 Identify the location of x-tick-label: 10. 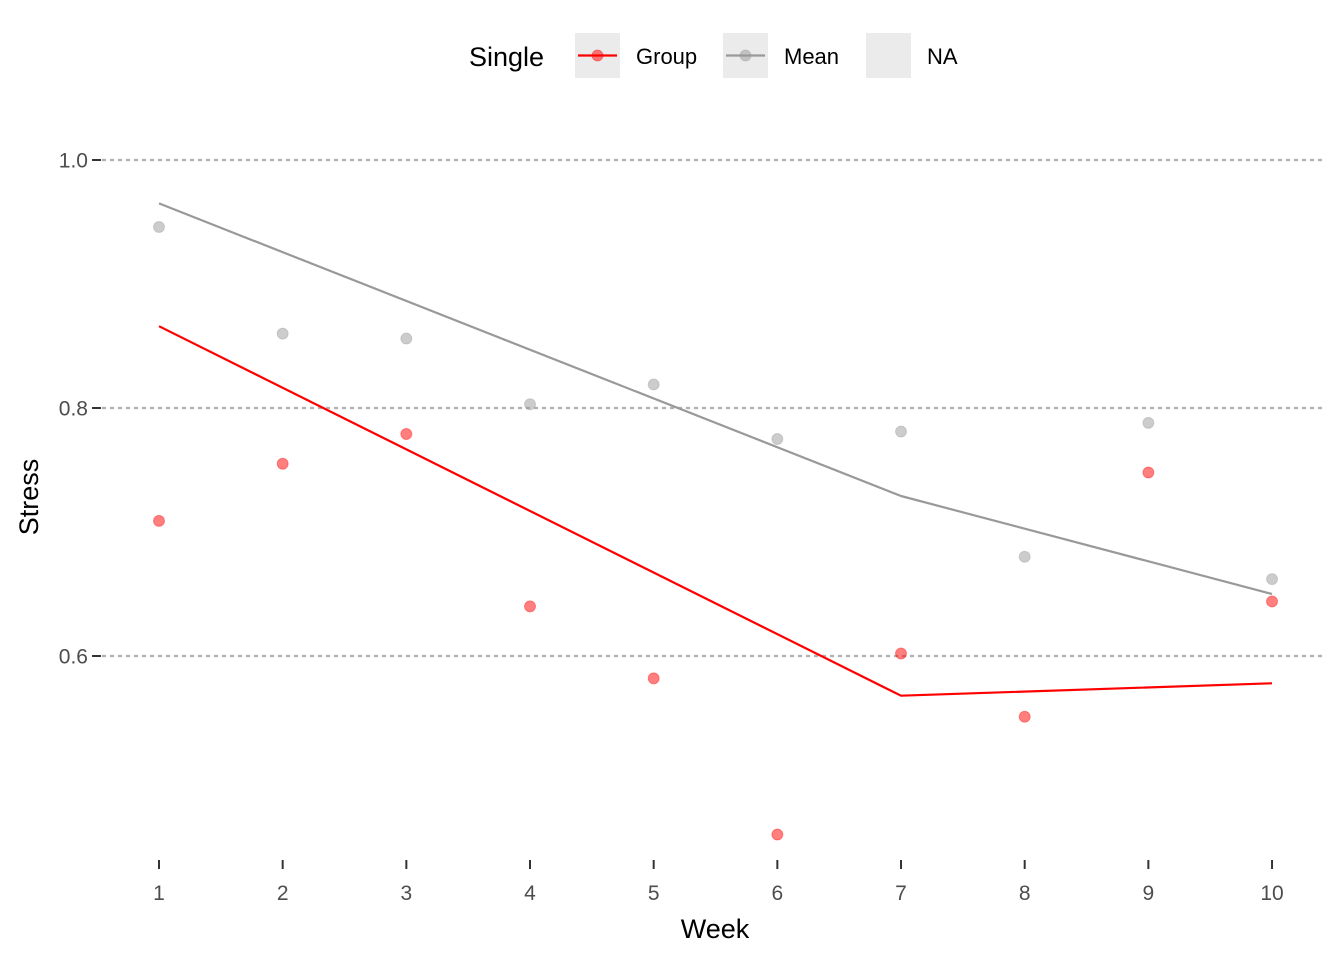
(1271, 893).